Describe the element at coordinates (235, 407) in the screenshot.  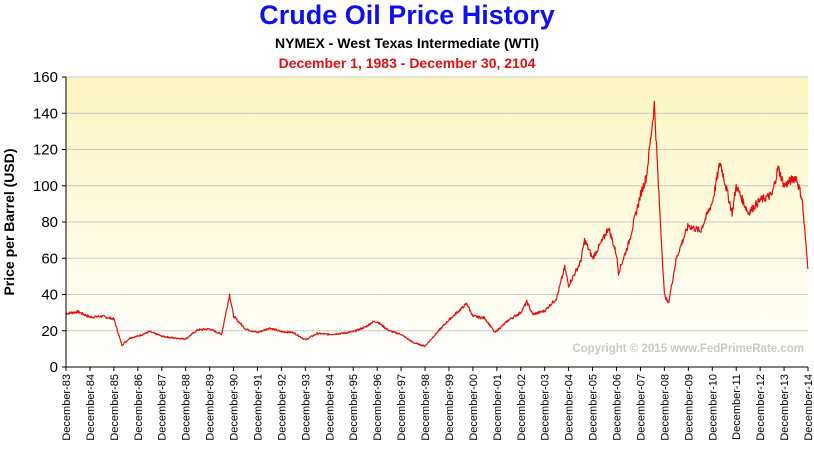
I see `x-tick-label: December-90` at that location.